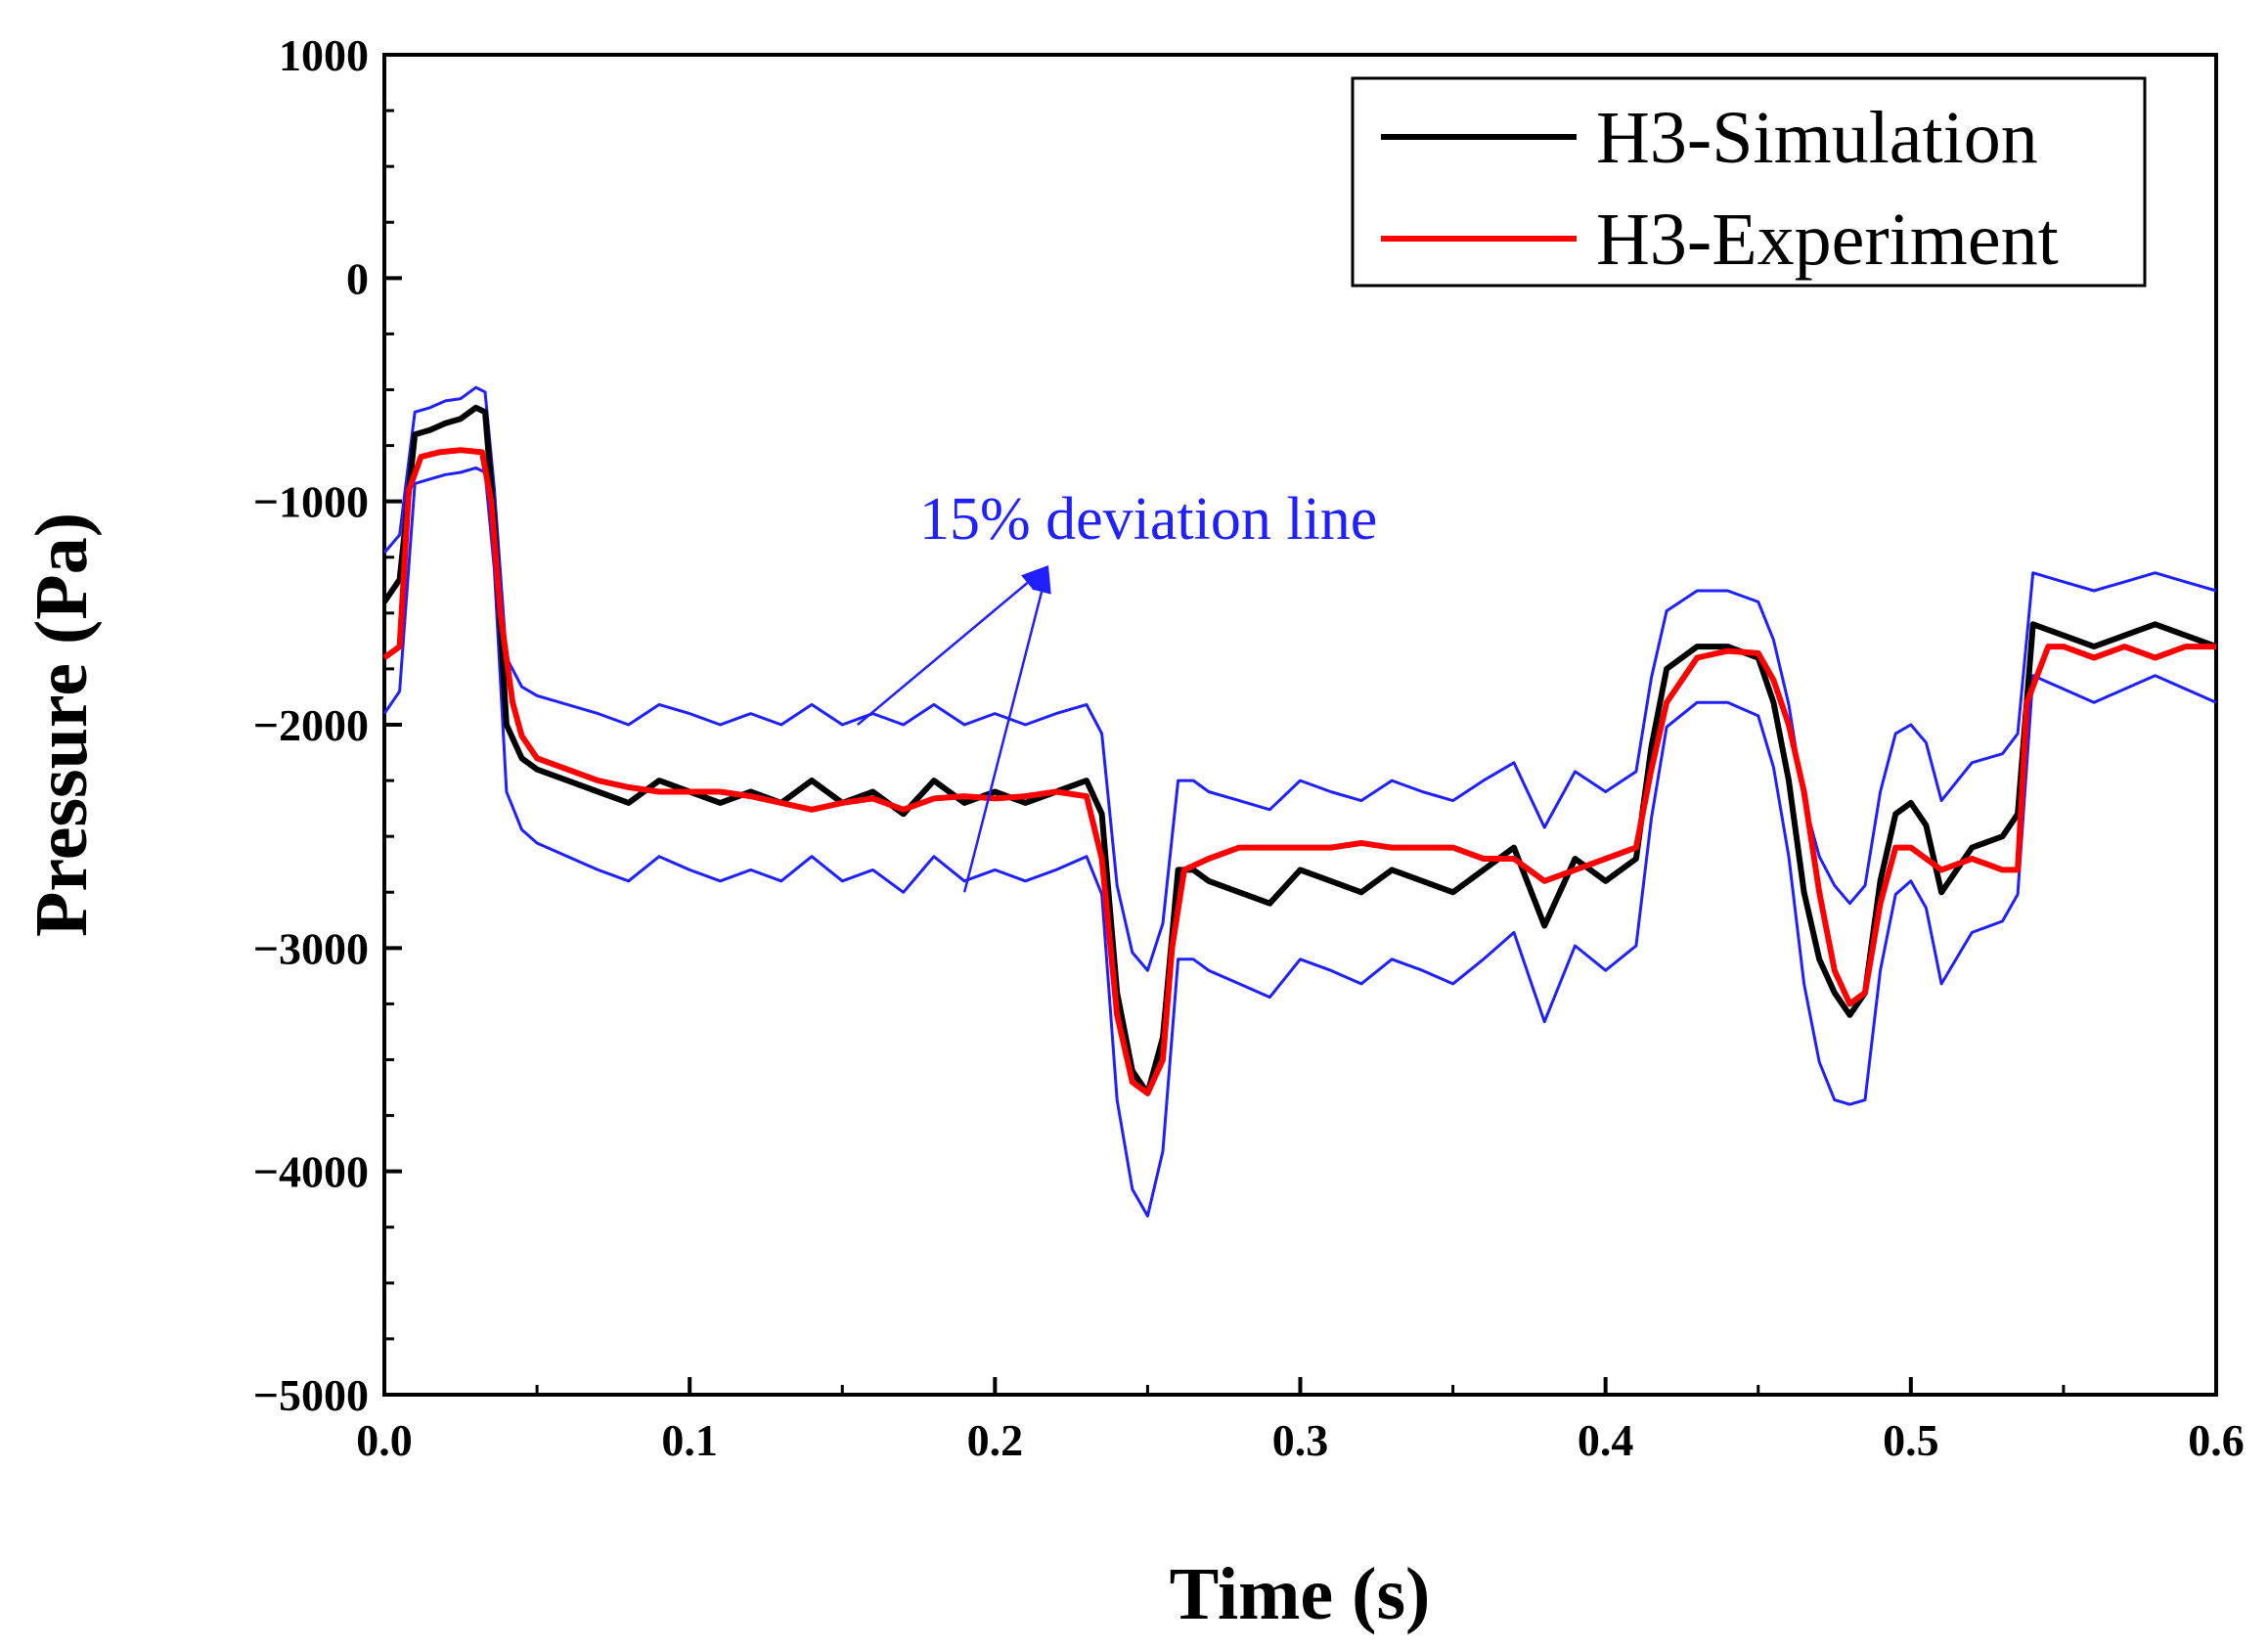  I want to click on y-tick-label: −5000, so click(311, 1395).